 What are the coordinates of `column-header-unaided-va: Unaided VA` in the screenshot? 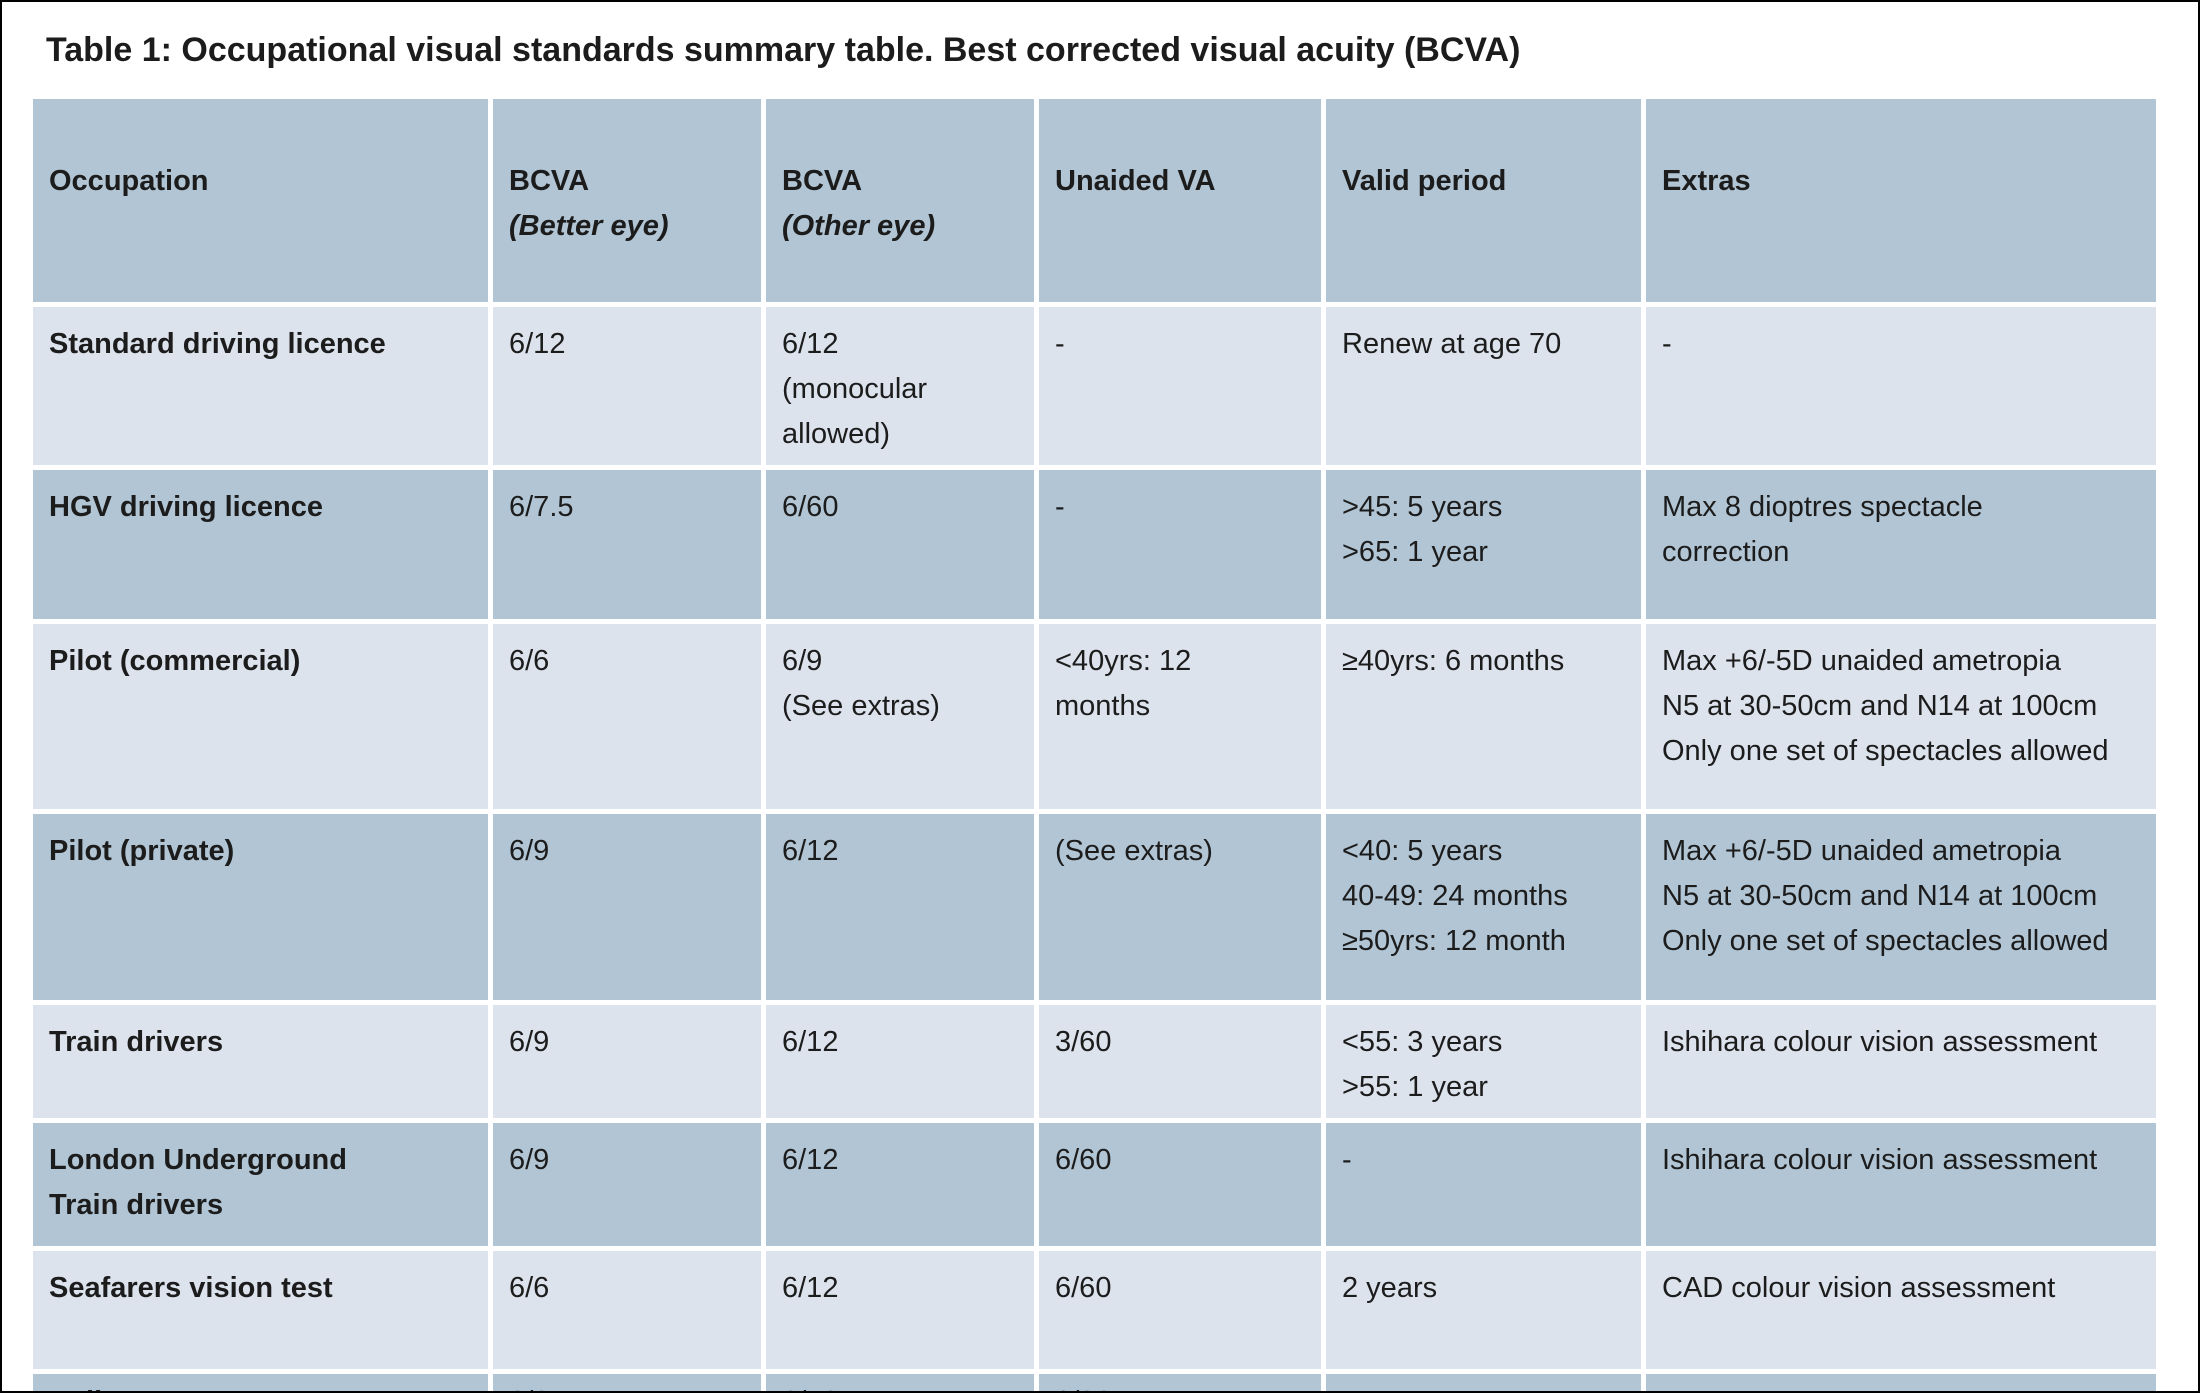 It's located at (1180, 200).